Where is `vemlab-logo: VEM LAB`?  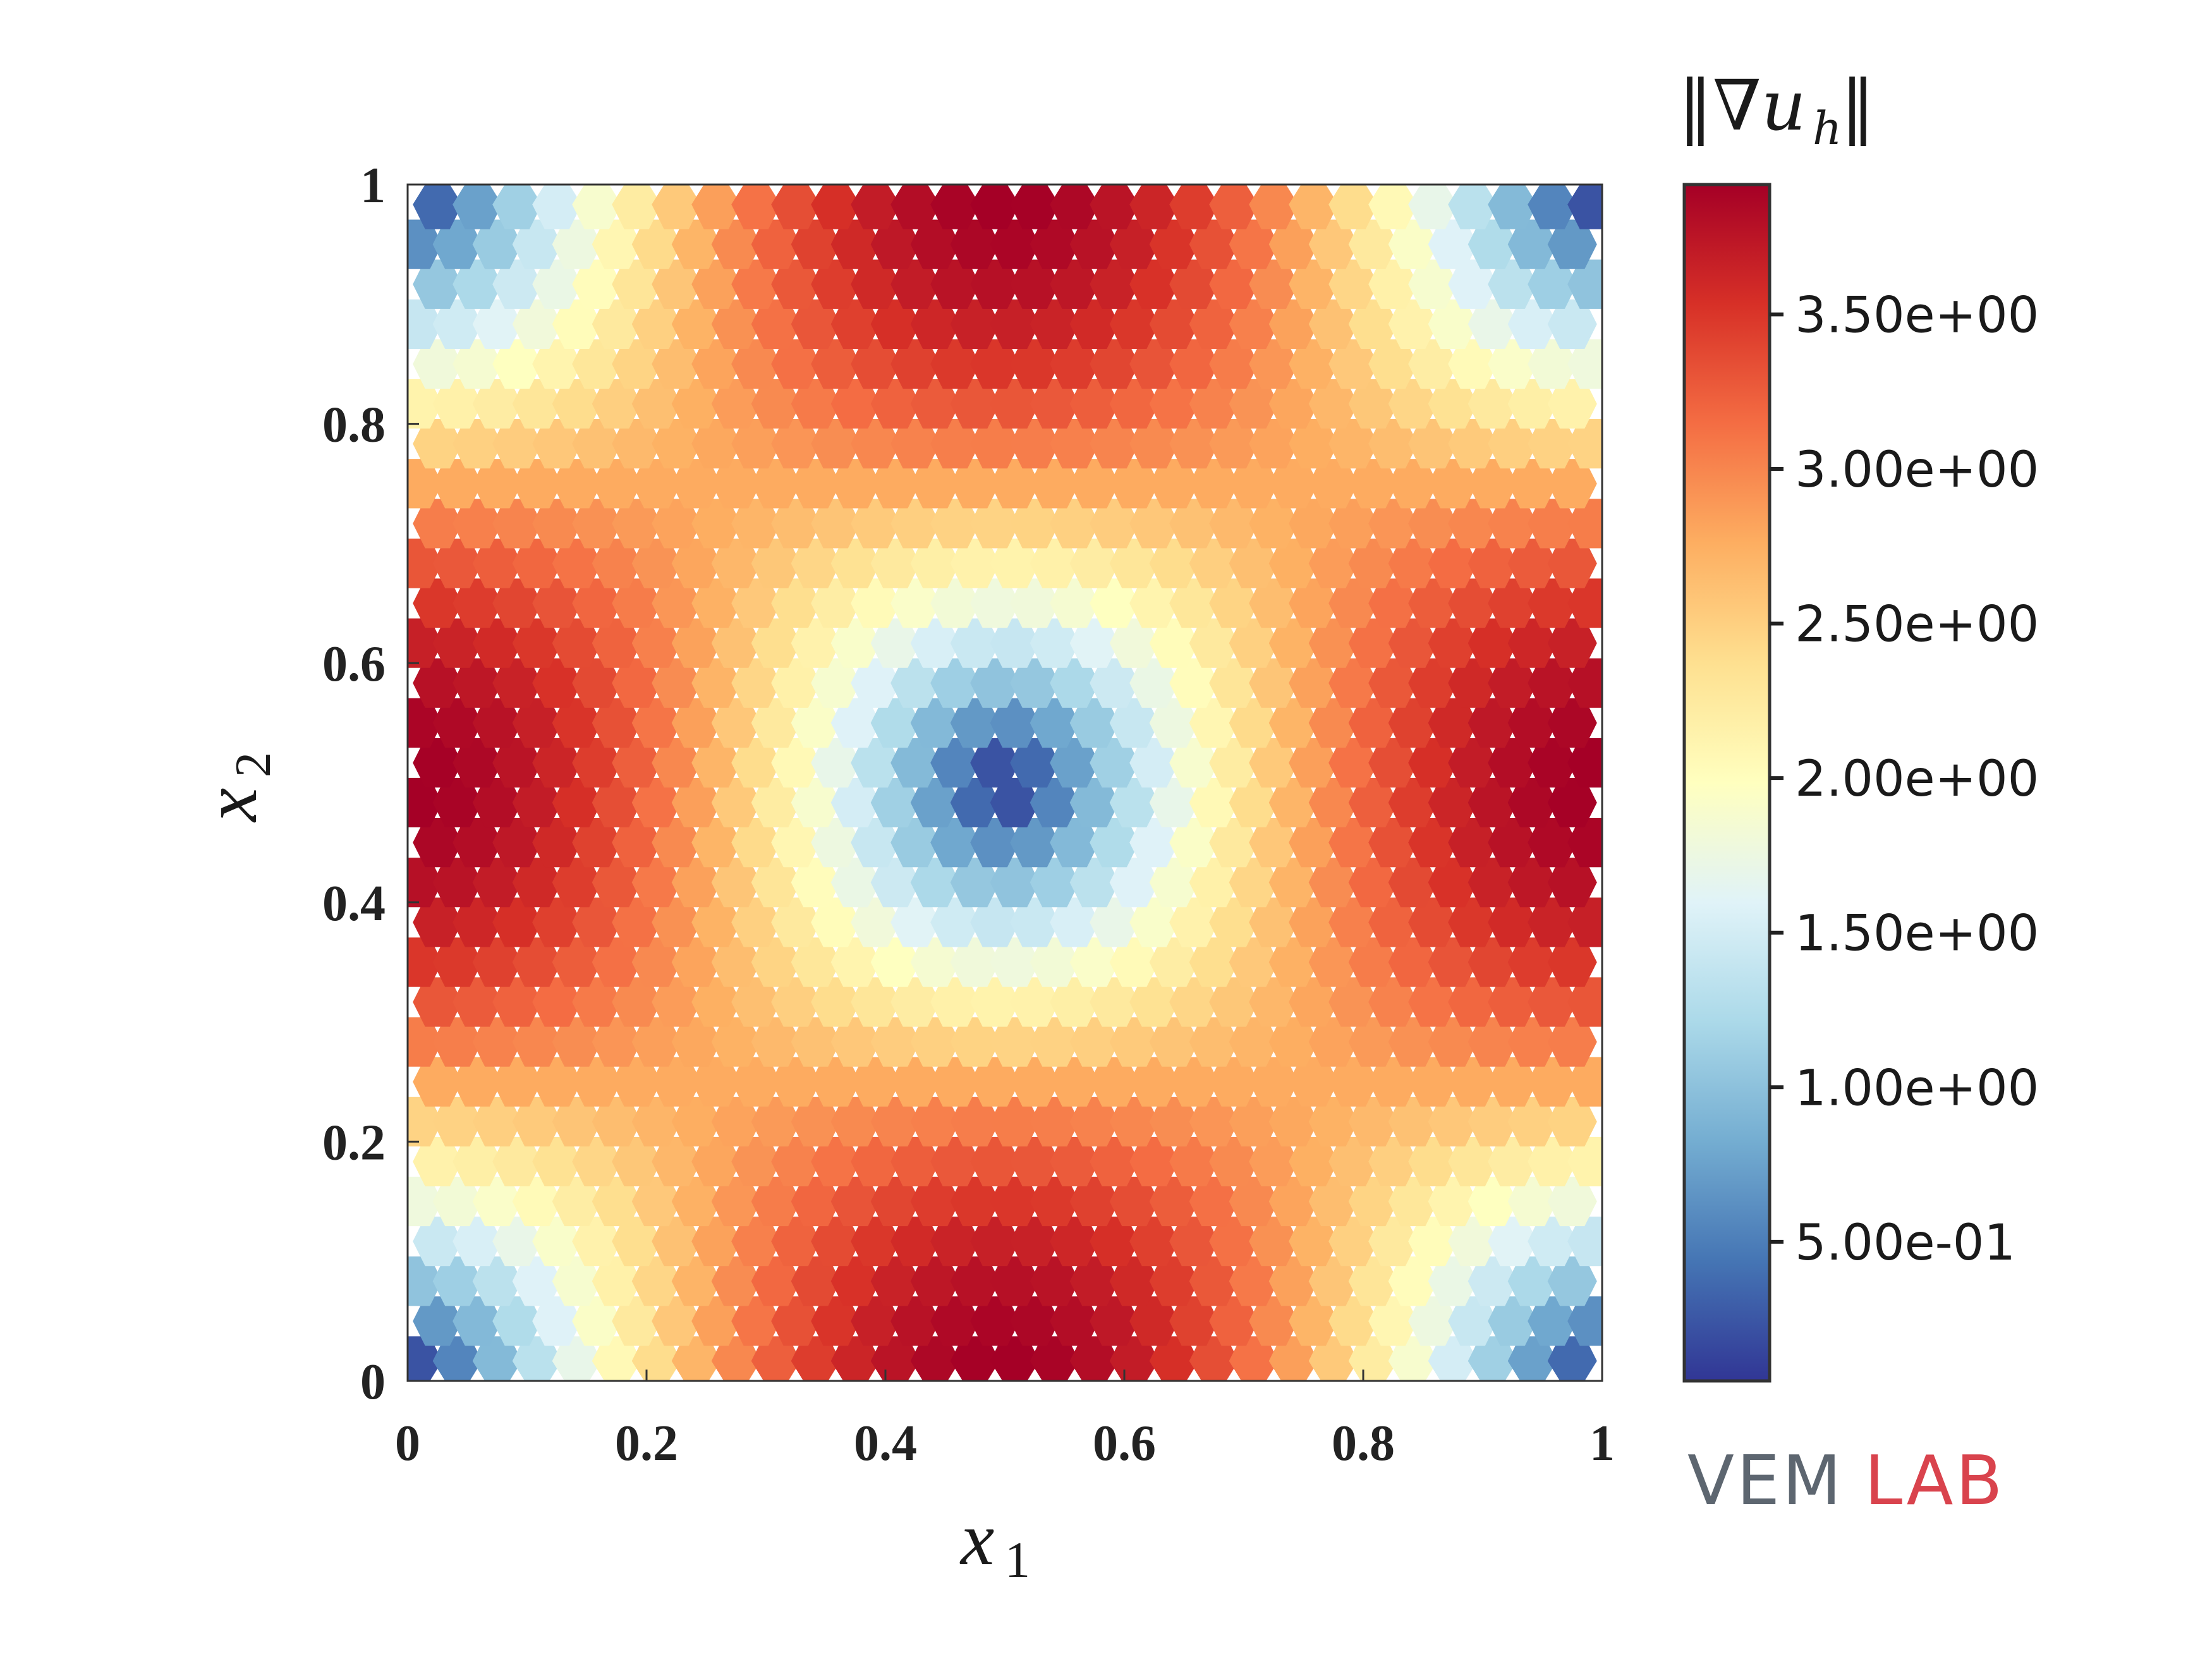 vemlab-logo: VEM LAB is located at coordinates (1845, 1482).